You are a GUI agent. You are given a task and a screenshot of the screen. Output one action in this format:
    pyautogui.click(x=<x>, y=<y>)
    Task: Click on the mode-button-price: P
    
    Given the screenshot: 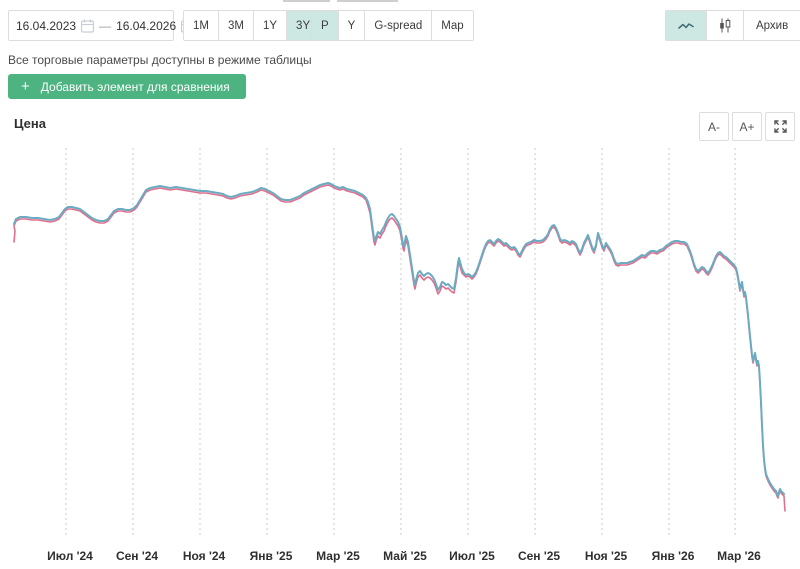 What is the action you would take?
    pyautogui.click(x=325, y=25)
    